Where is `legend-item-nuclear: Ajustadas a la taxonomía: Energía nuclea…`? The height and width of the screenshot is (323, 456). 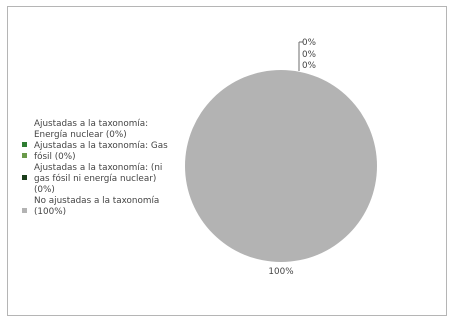 legend-item-nuclear: Ajustadas a la taxonomía: Energía nuclea… is located at coordinates (97, 133).